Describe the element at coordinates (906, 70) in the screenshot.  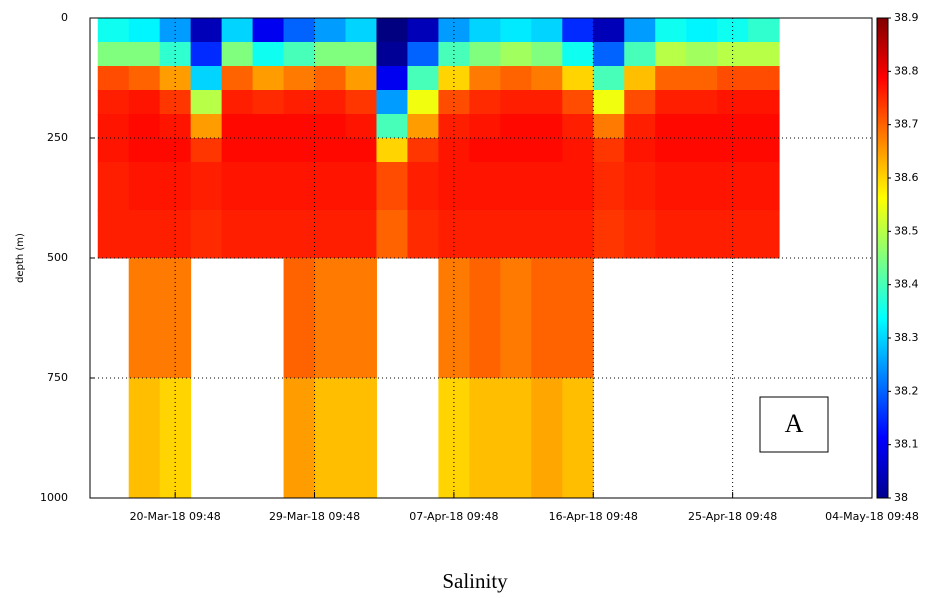
I see `colorbar-tick-label: 38.8` at that location.